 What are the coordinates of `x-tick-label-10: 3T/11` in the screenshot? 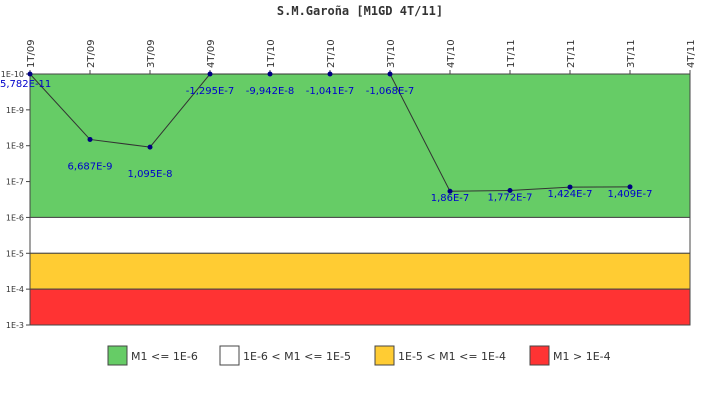 It's located at (631, 53).